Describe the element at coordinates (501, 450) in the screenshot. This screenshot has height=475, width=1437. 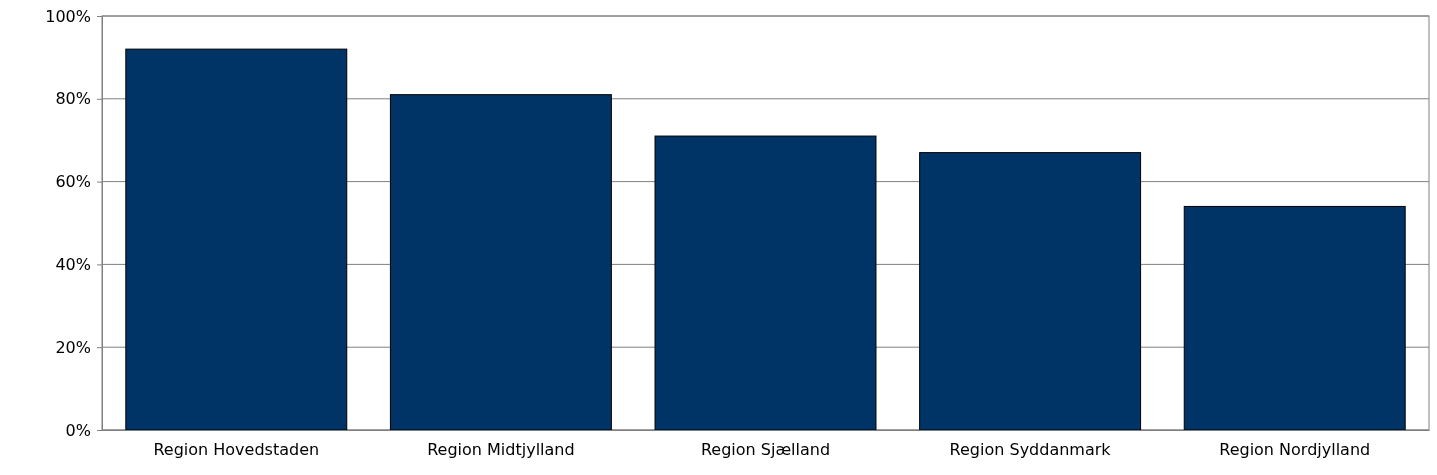
I see `x-tick-label: Region Midtjylland` at that location.